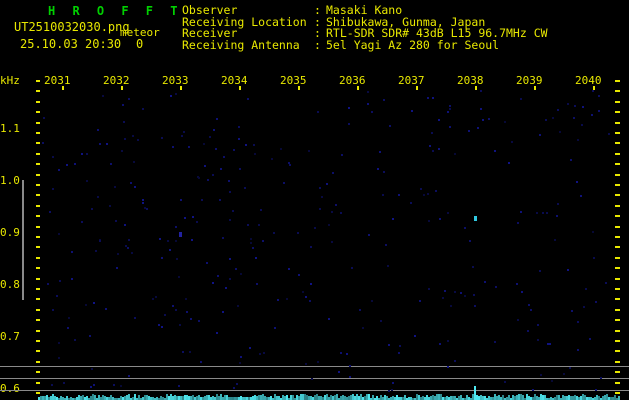 This screenshot has height=400, width=629. What do you see at coordinates (352, 80) in the screenshot?
I see `x-axis-tick-label: 2036` at bounding box center [352, 80].